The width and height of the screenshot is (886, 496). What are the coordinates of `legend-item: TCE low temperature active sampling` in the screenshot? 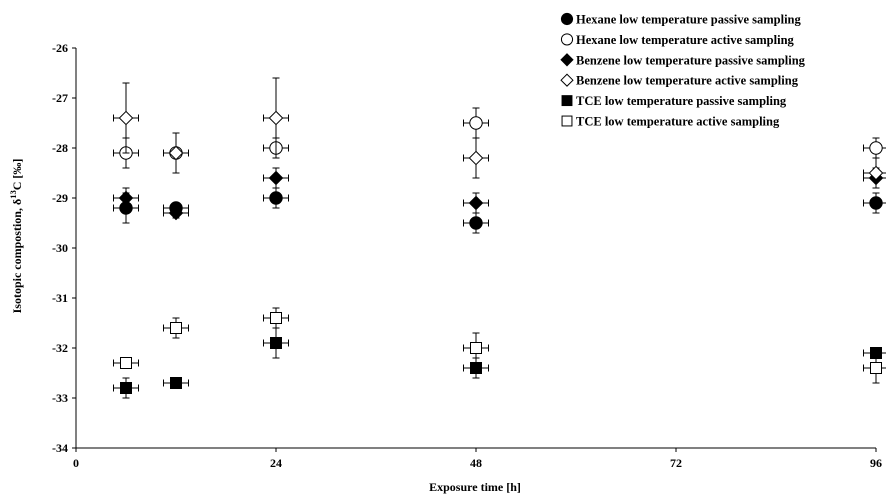 It's located at (670, 122).